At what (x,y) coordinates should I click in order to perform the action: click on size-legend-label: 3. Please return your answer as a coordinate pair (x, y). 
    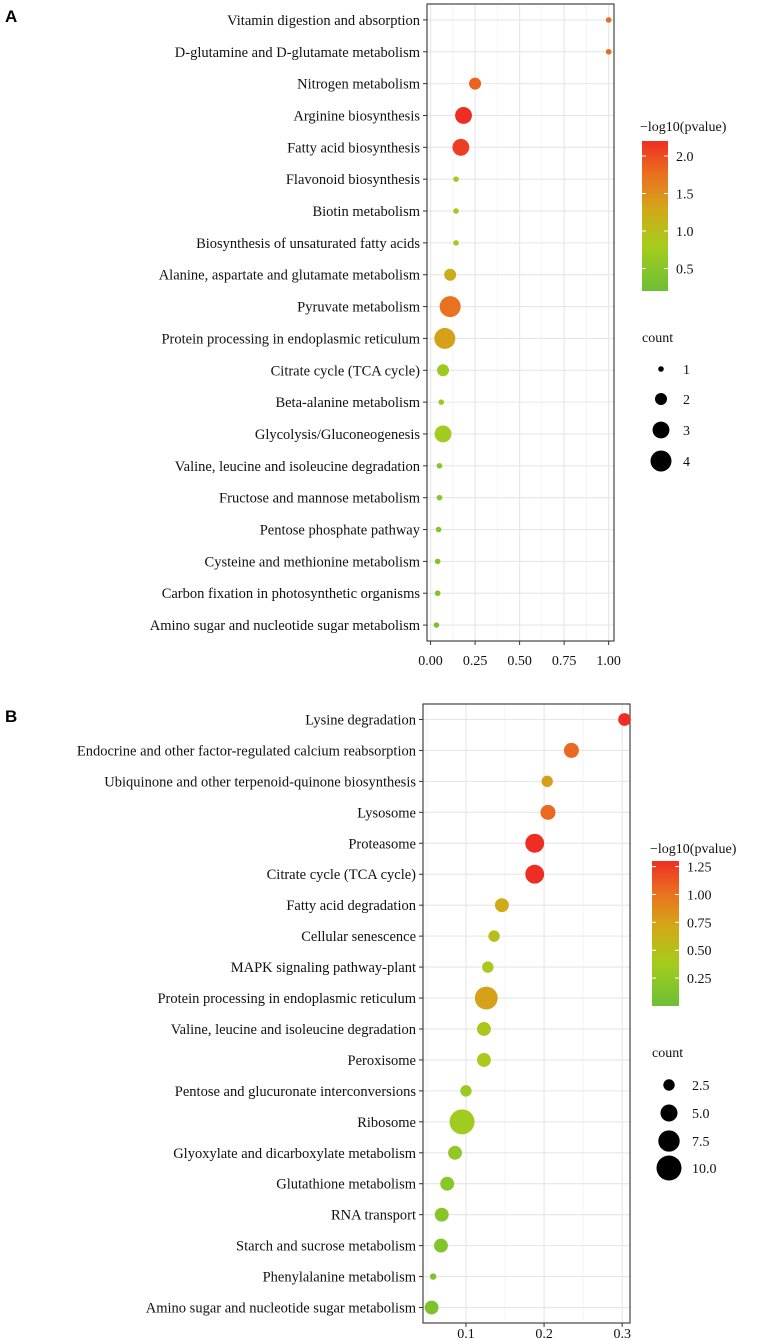
    Looking at the image, I should click on (686, 431).